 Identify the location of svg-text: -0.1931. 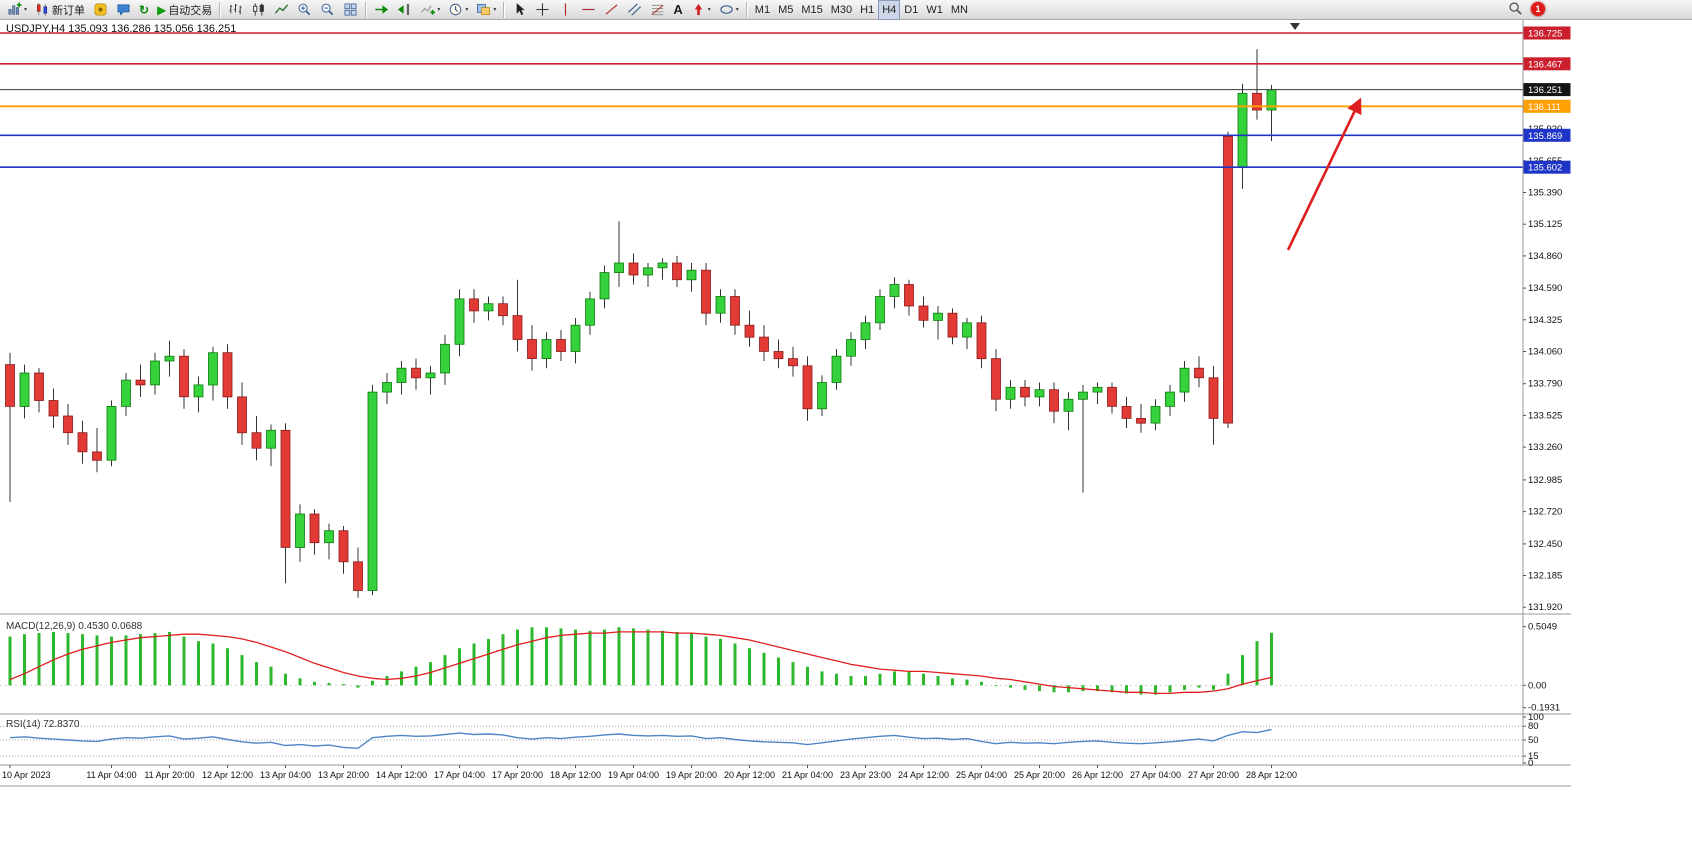
(1544, 708).